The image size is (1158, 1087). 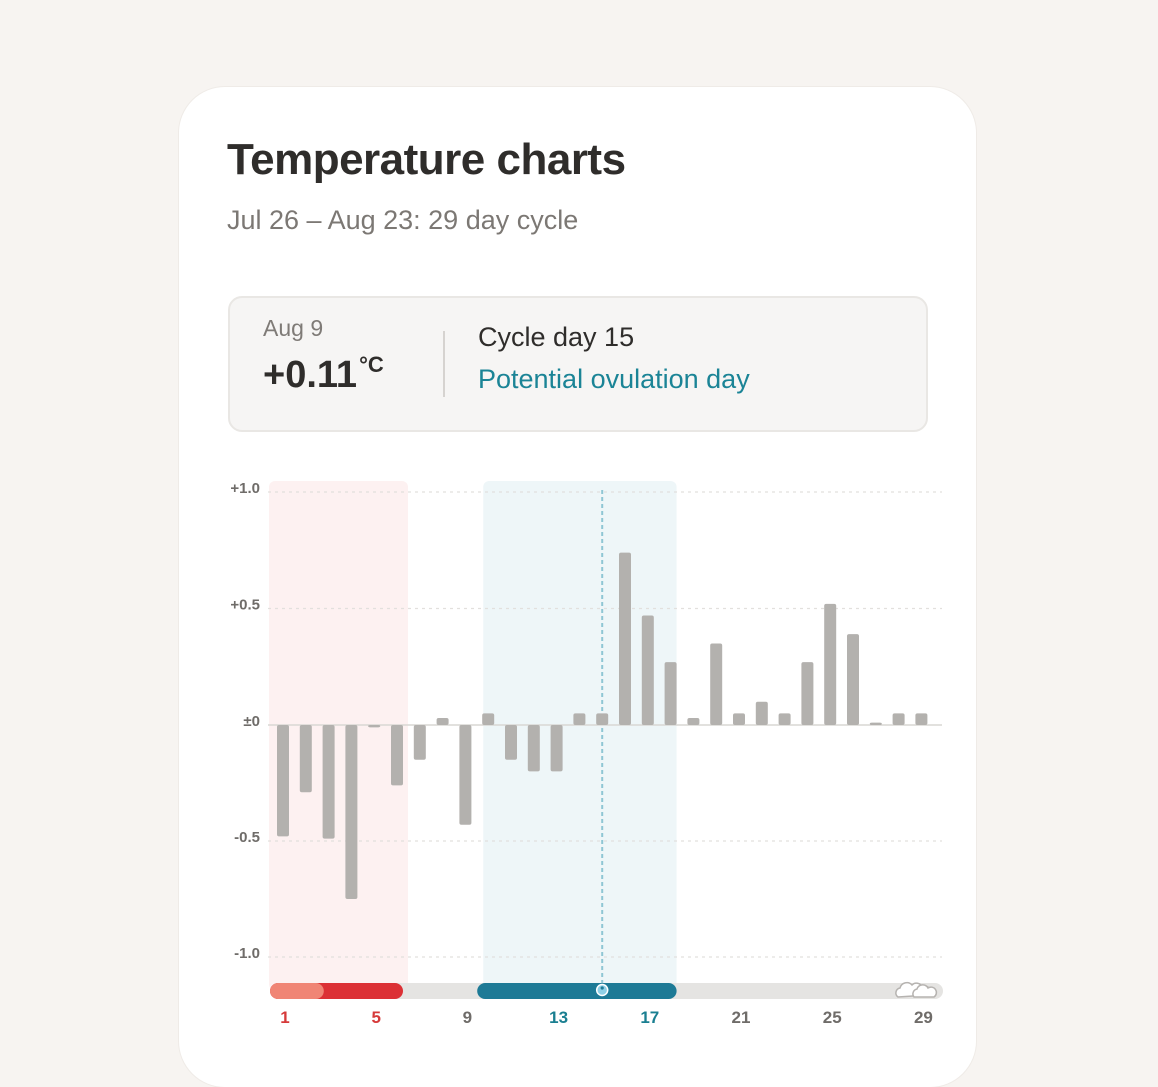 I want to click on x-tick-label: 17, so click(x=649, y=1017).